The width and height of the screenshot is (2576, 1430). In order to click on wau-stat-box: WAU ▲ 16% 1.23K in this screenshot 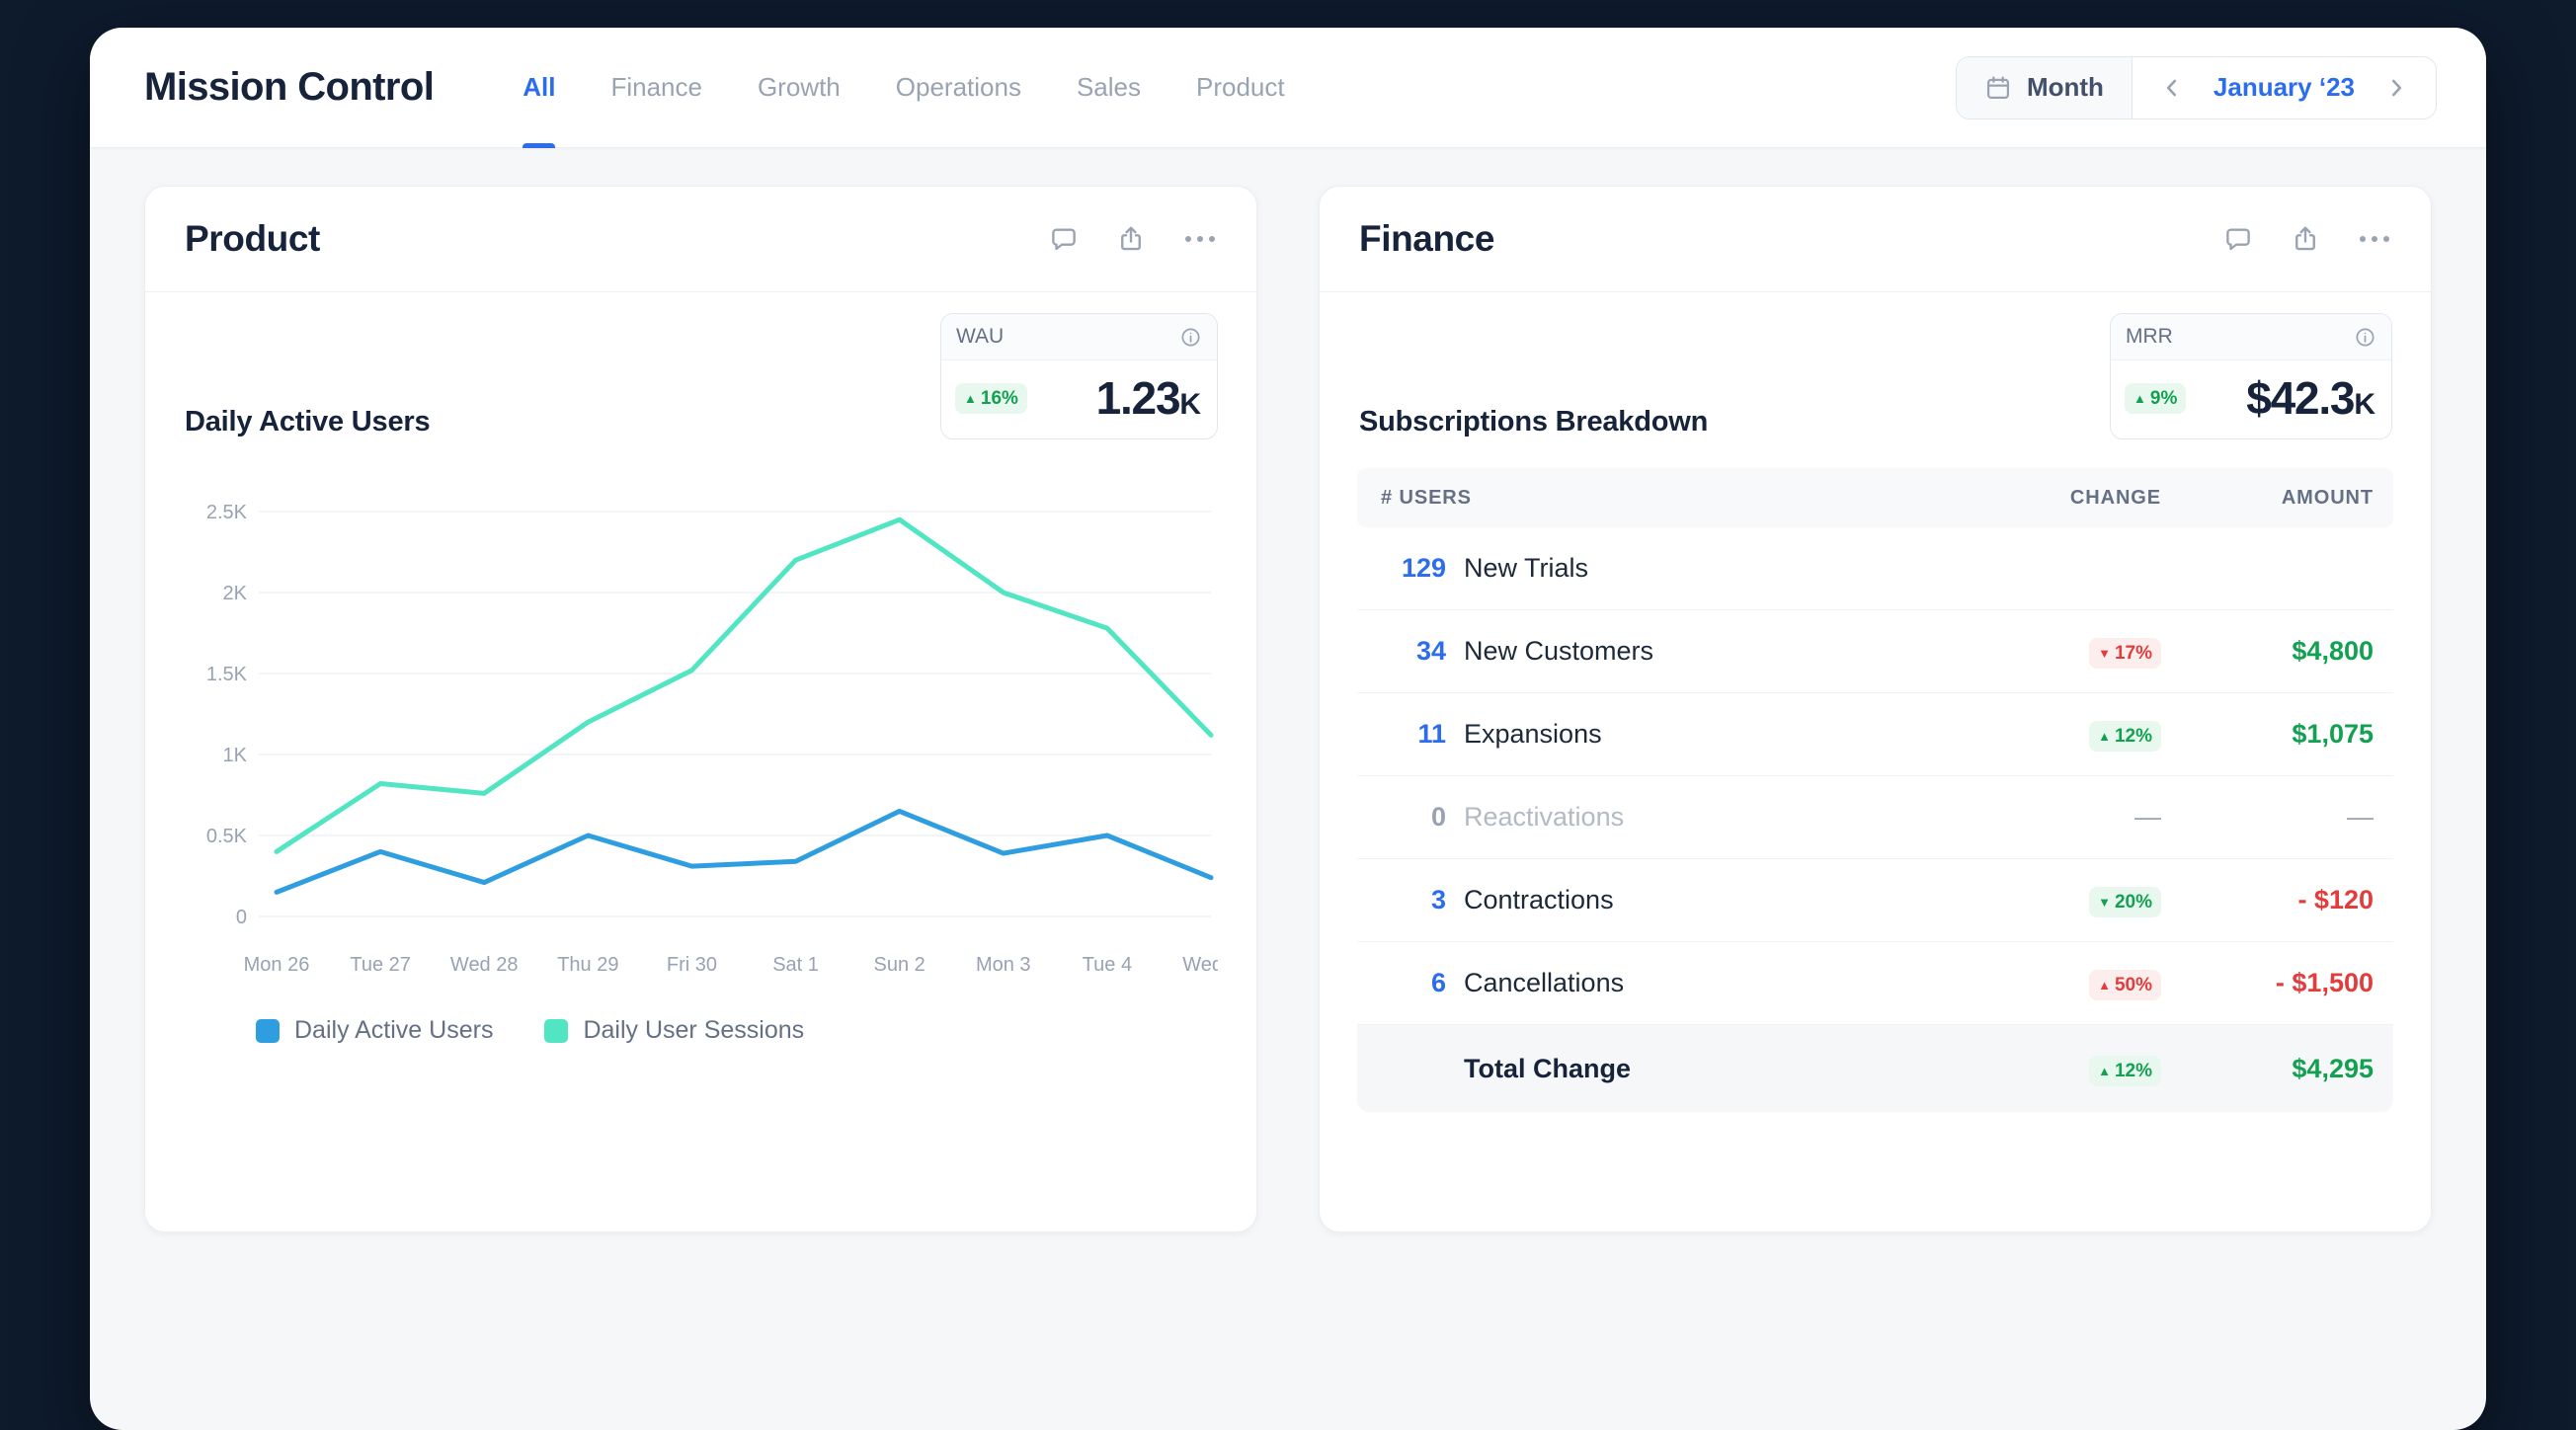, I will do `click(1079, 376)`.